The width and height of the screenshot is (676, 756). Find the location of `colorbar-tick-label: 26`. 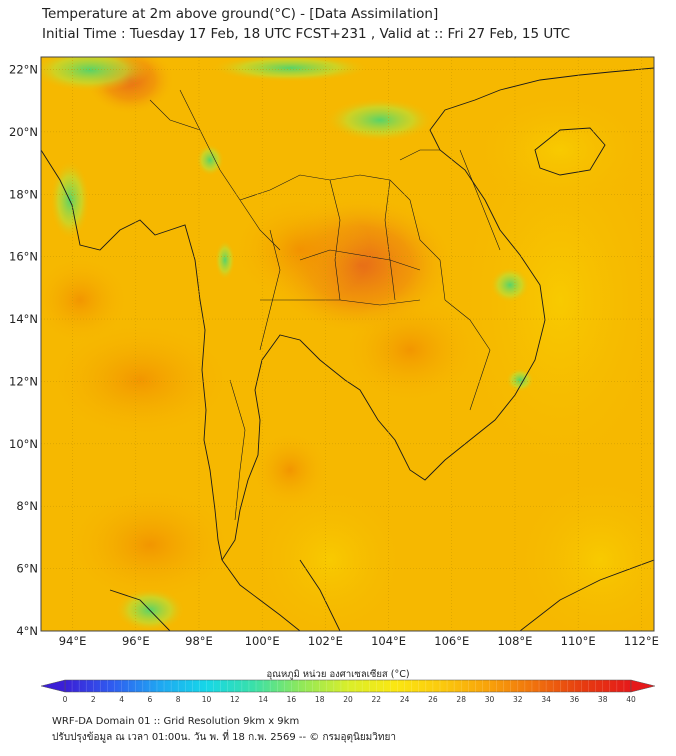

colorbar-tick-label: 26 is located at coordinates (433, 699).